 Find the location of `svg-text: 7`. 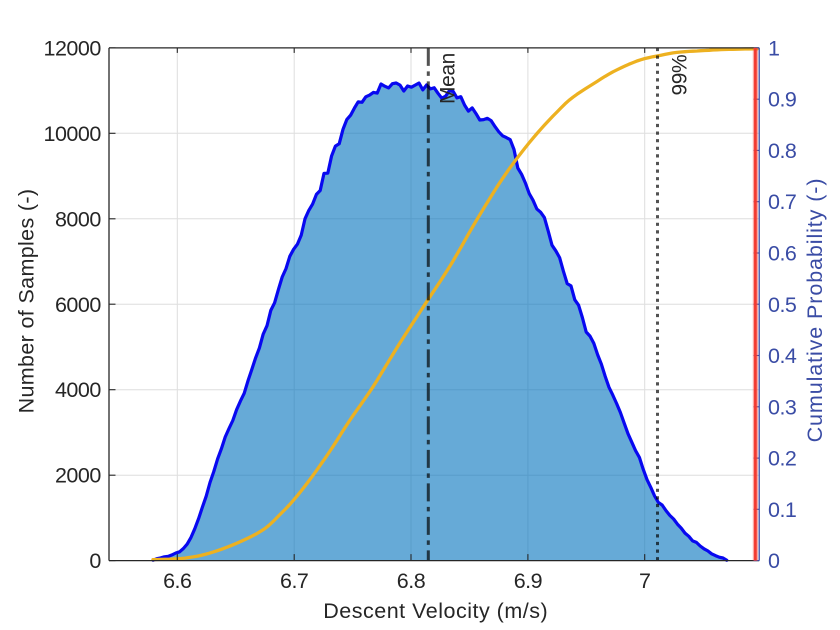

svg-text: 7 is located at coordinates (644, 581).